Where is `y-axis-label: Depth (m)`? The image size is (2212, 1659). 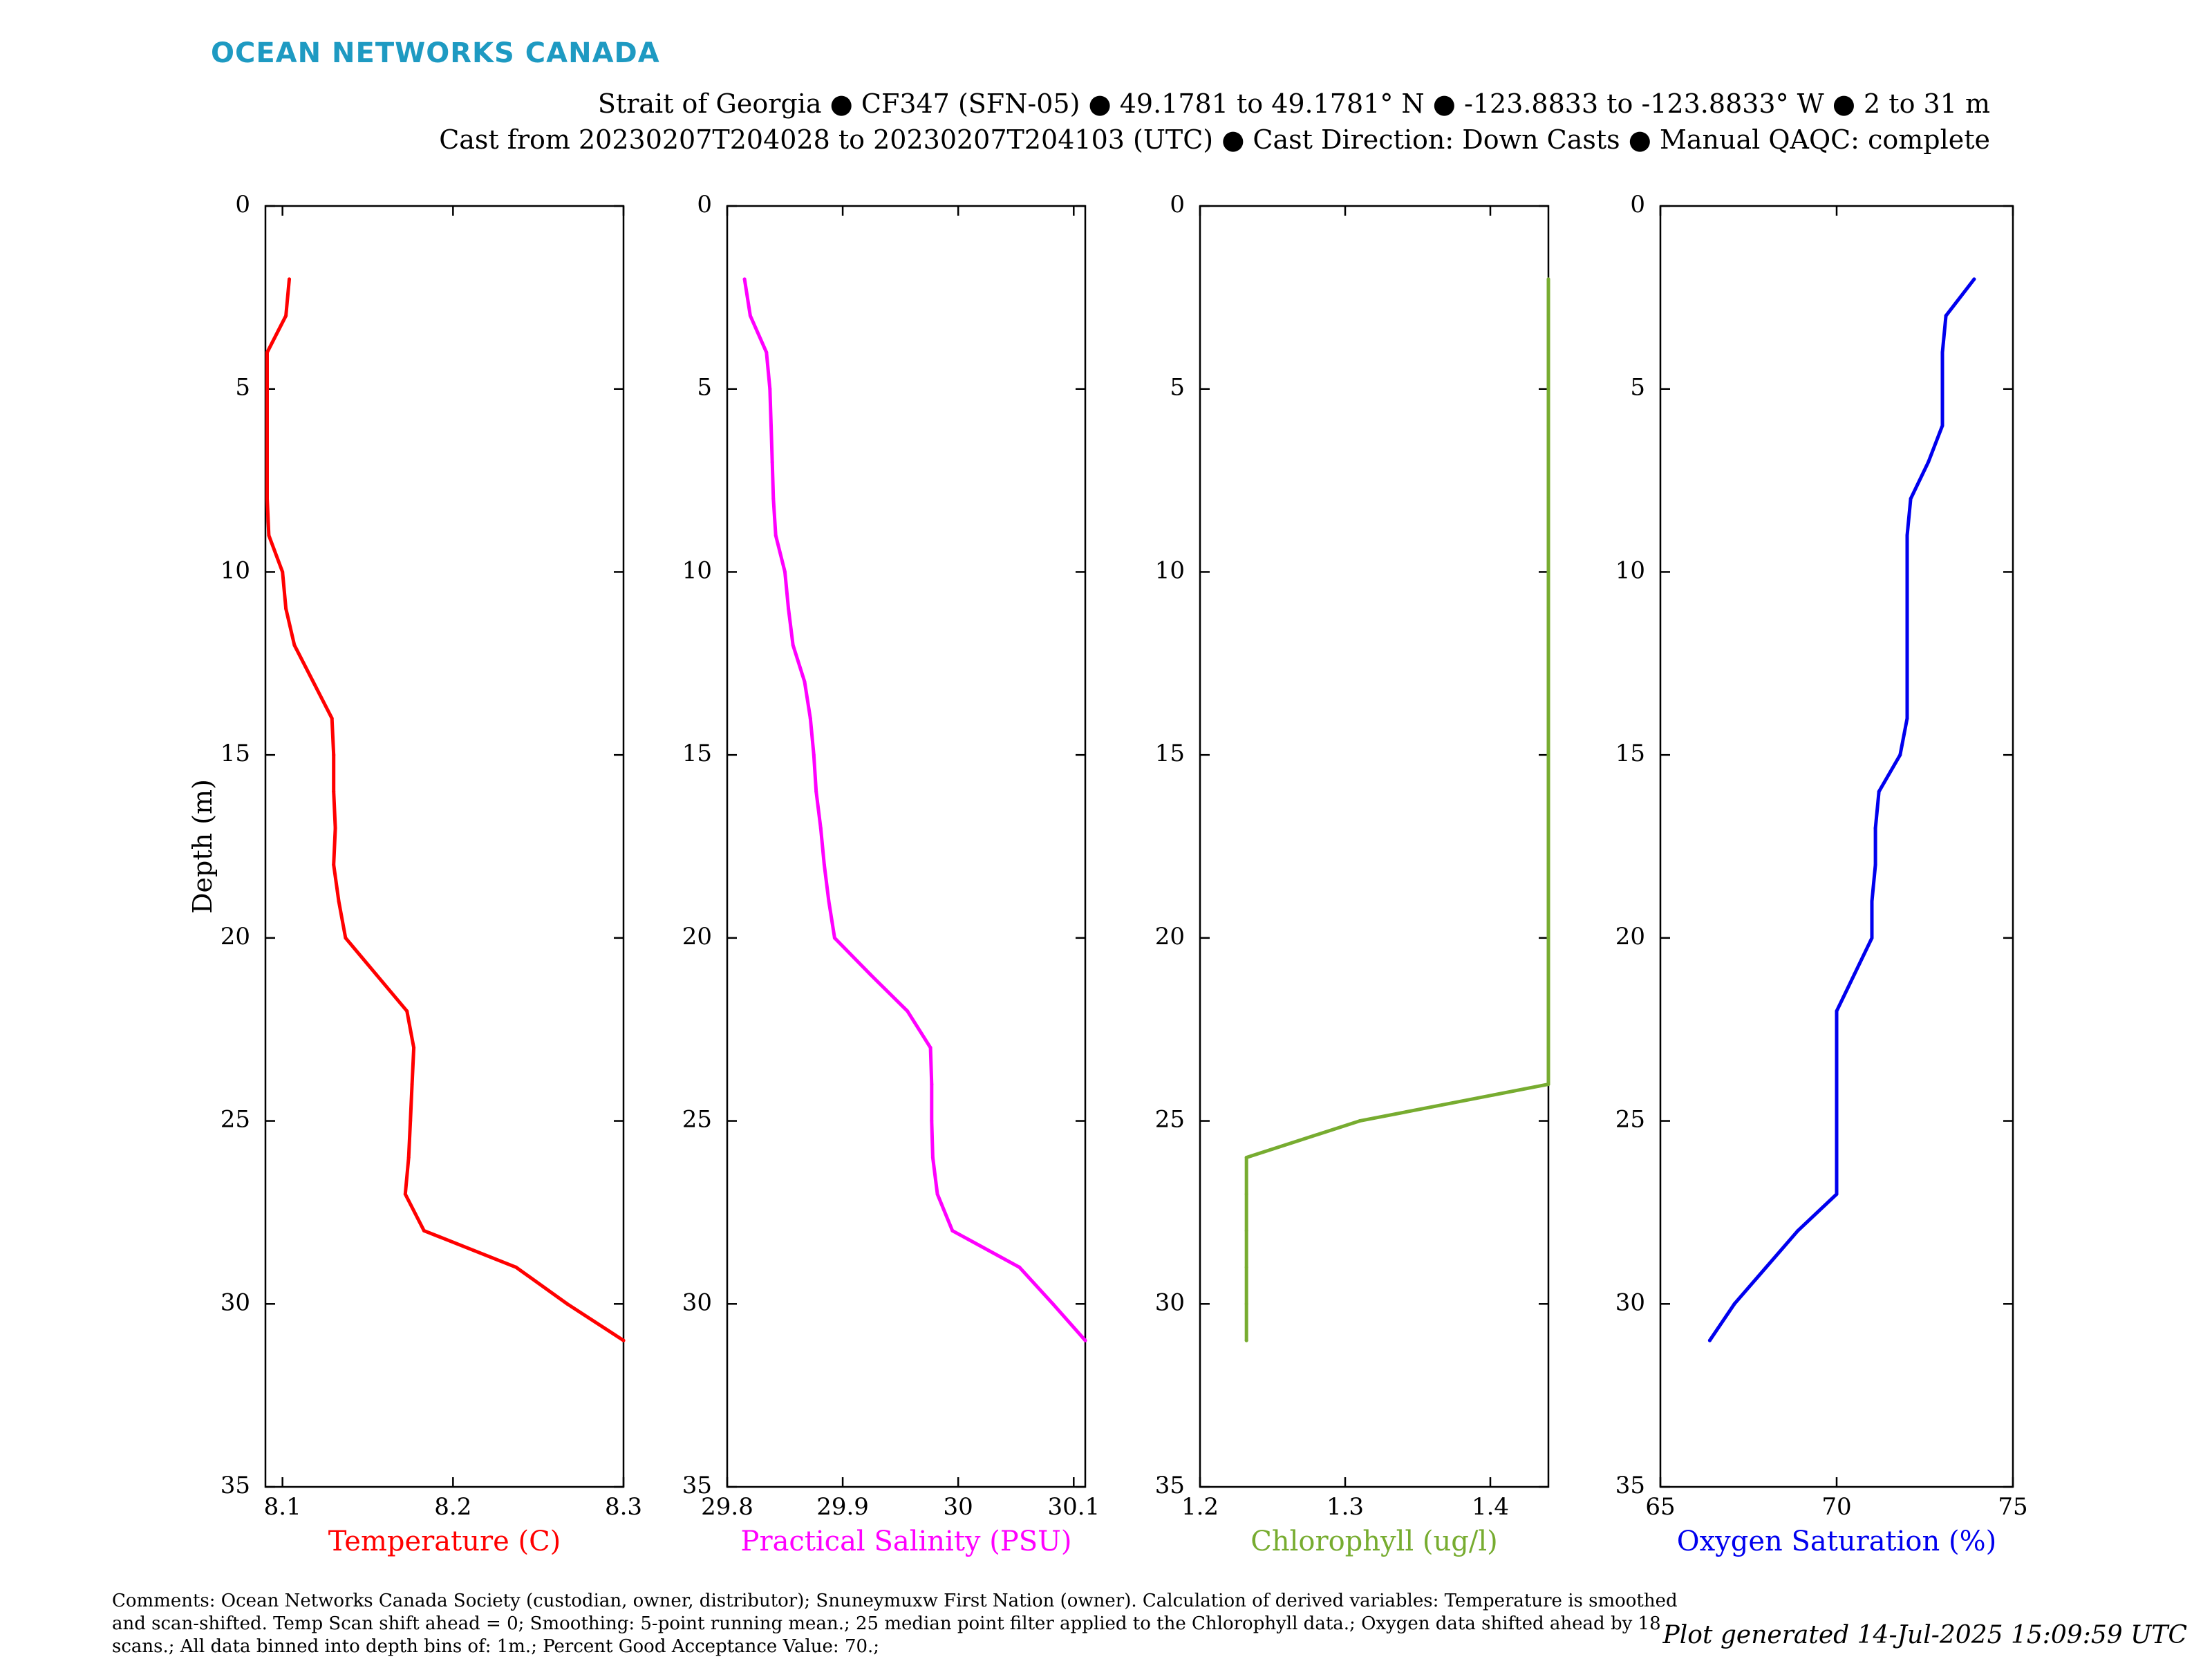 y-axis-label: Depth (m) is located at coordinates (202, 847).